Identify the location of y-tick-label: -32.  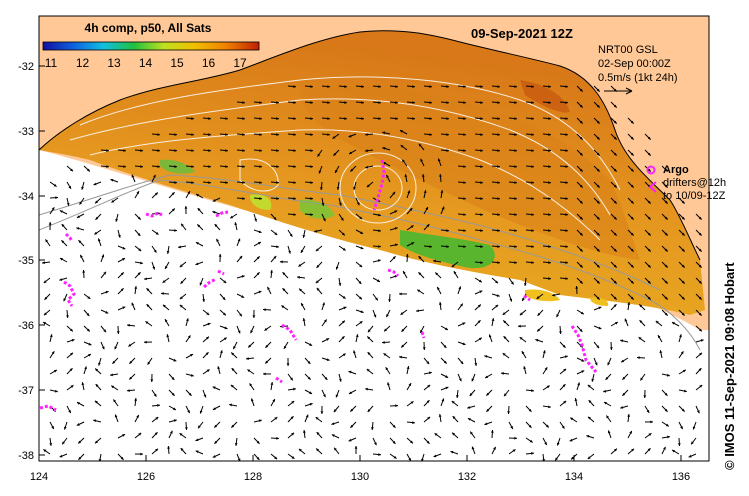
(26, 67).